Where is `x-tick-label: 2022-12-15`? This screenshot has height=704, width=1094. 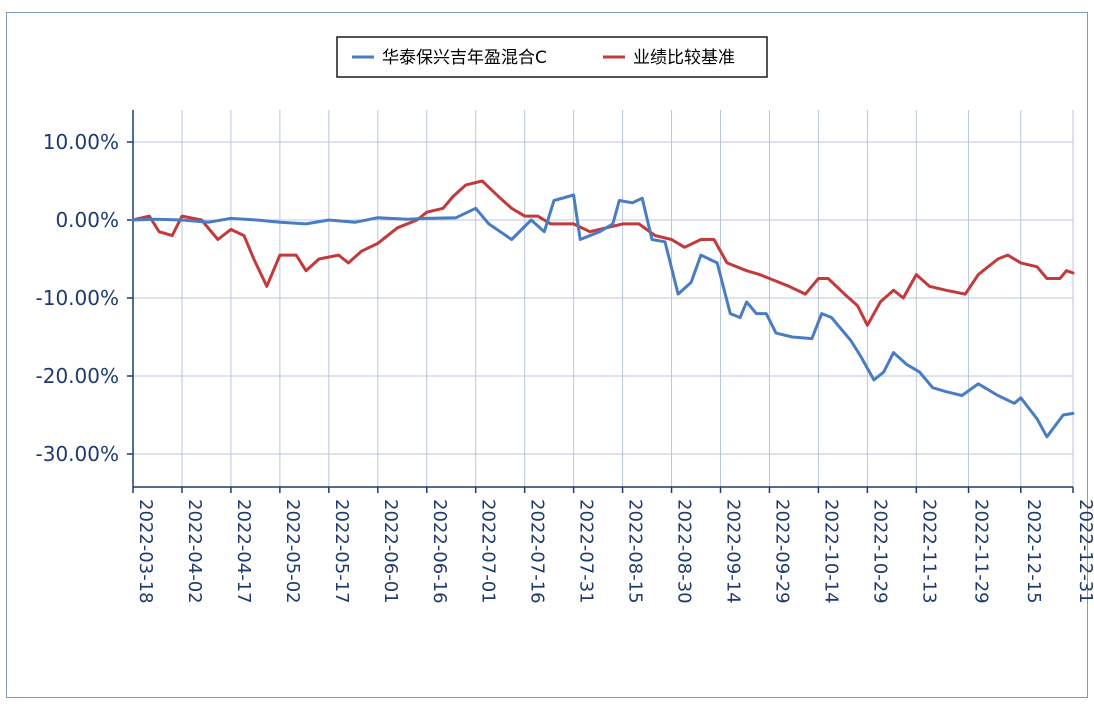 x-tick-label: 2022-12-15 is located at coordinates (1033, 551).